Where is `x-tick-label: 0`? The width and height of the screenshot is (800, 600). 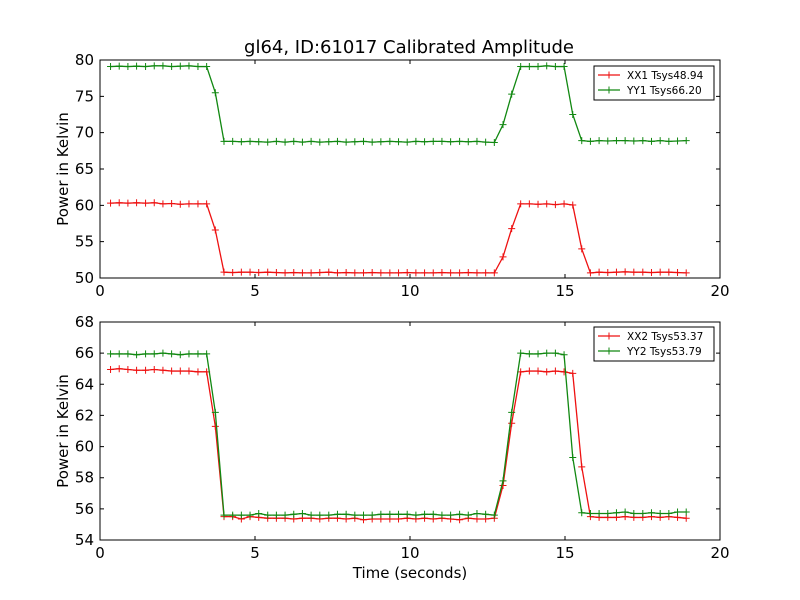
x-tick-label: 0 is located at coordinates (100, 291).